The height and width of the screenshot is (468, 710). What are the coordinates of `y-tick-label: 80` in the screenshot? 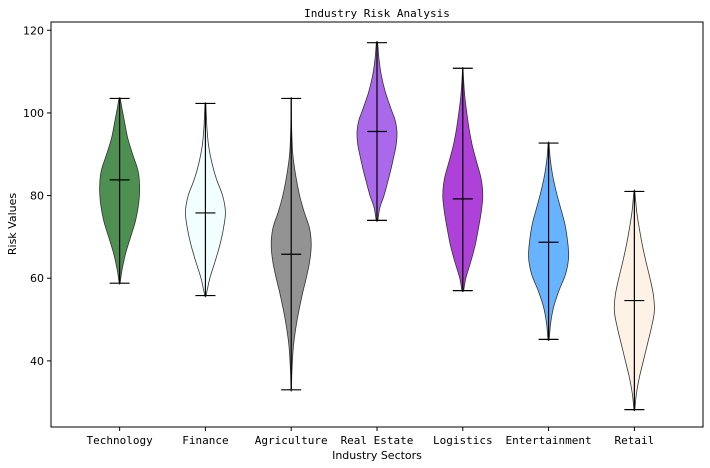 It's located at (37, 196).